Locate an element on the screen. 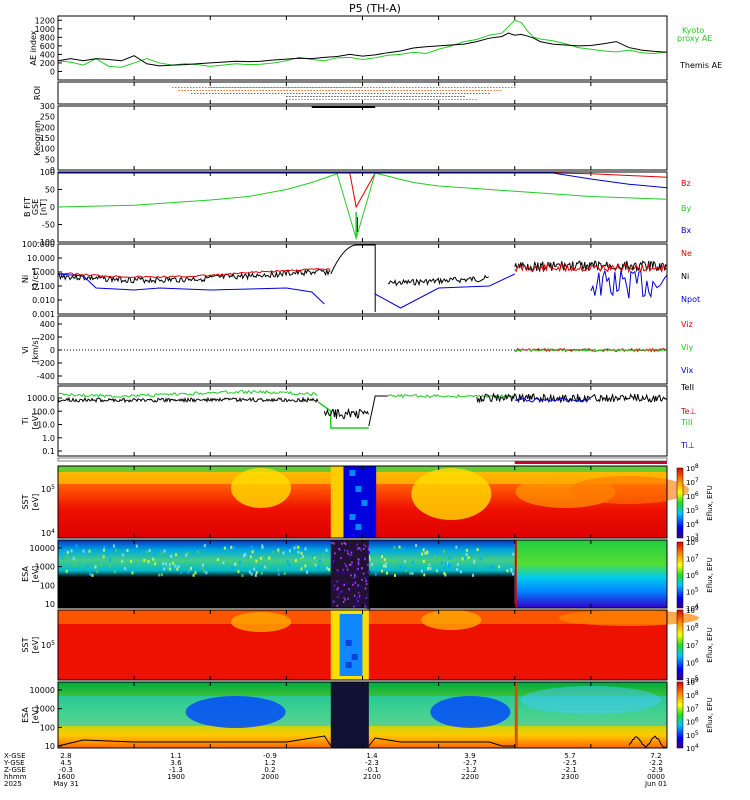 Image resolution: width=750 pixels, height=800 pixels. legend-tipar: TiII is located at coordinates (686, 422).